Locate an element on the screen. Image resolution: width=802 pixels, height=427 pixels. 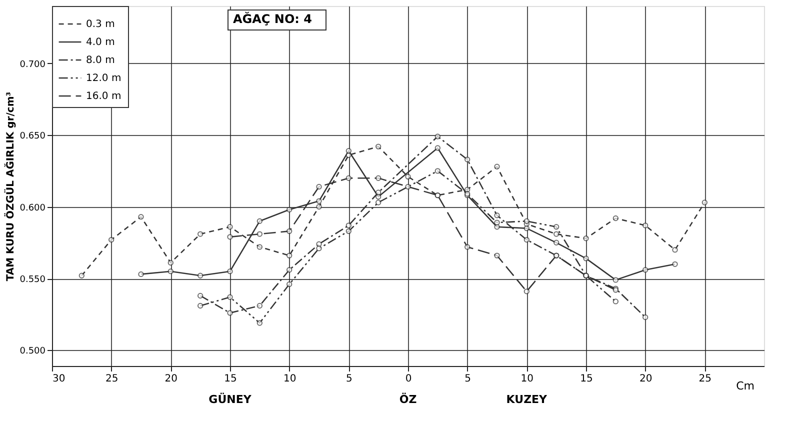
y-tick-label: 0.550 is located at coordinates (33, 280).